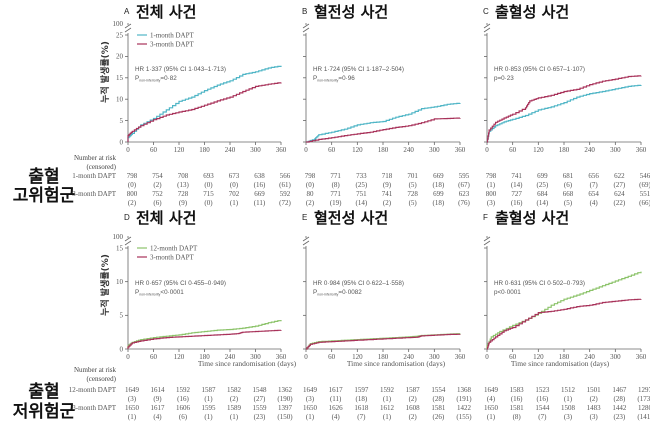 This screenshot has width=650, height=426. Describe the element at coordinates (285, 390) in the screenshot. I see `risk-number: 1362` at that location.